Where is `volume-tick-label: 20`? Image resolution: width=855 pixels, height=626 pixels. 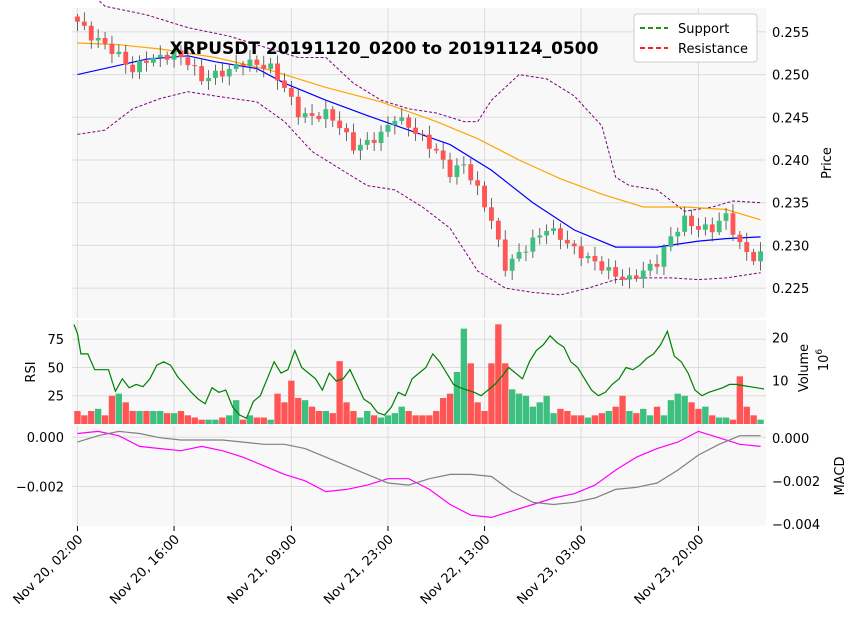
volume-tick-label: 20 is located at coordinates (780, 338).